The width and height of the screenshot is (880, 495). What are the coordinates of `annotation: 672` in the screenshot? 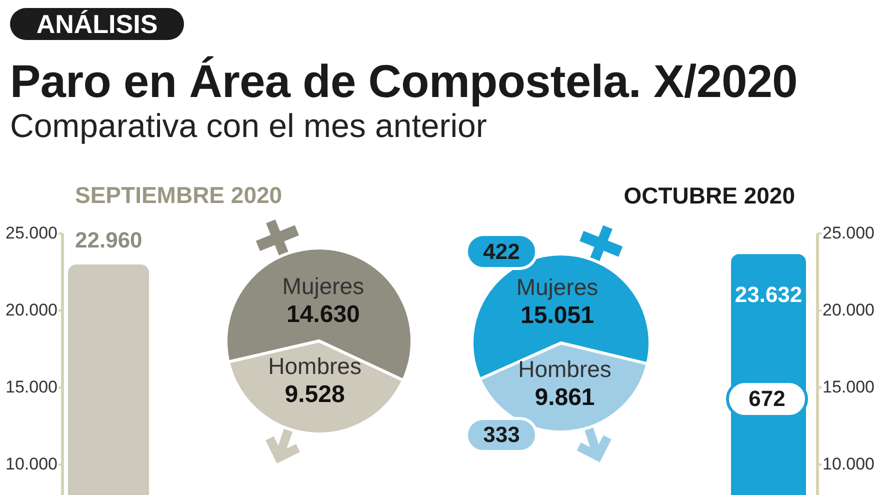 It's located at (767, 398).